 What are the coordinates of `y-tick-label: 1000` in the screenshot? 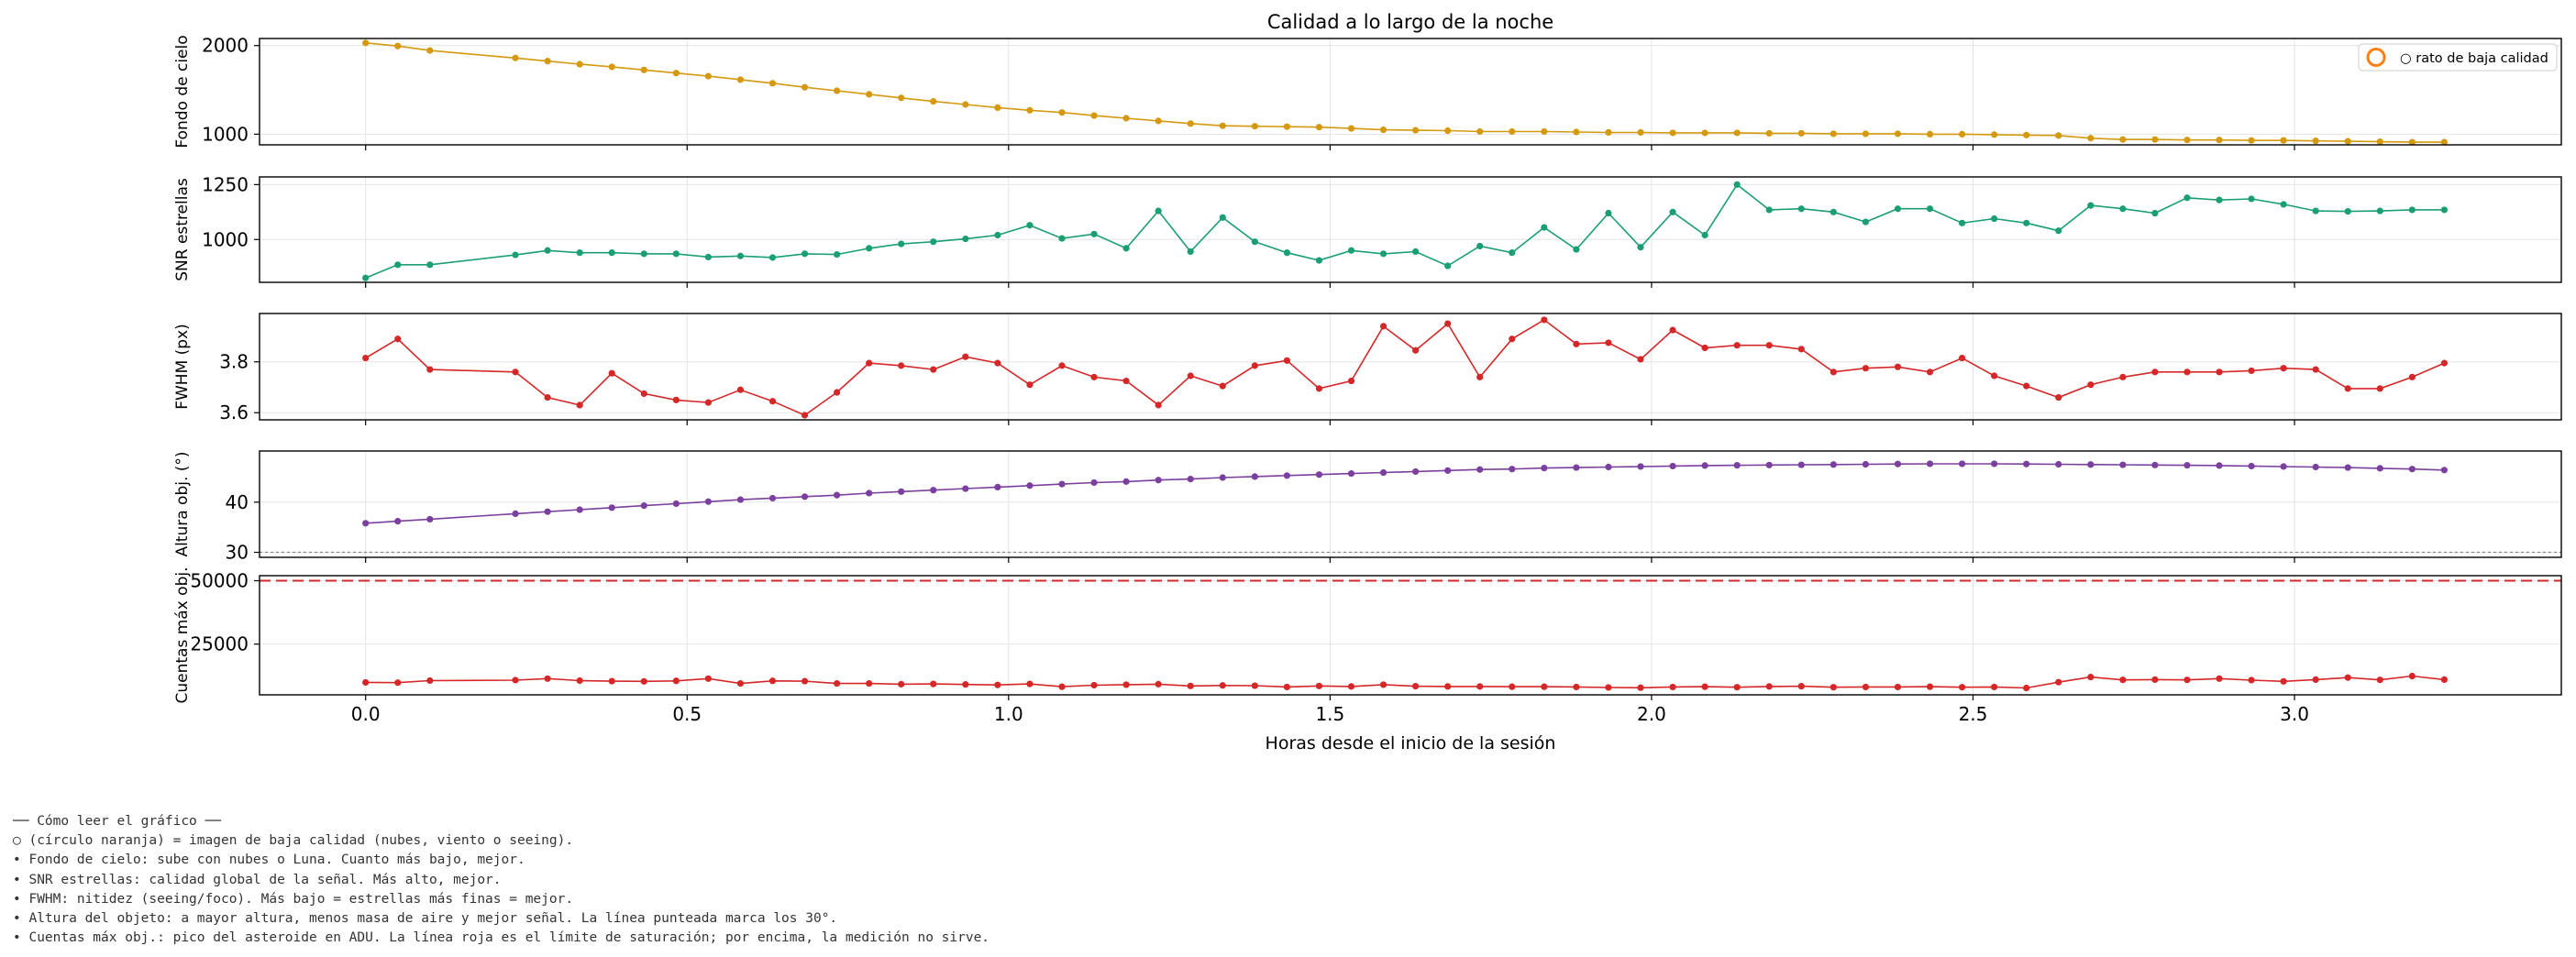 It's located at (225, 134).